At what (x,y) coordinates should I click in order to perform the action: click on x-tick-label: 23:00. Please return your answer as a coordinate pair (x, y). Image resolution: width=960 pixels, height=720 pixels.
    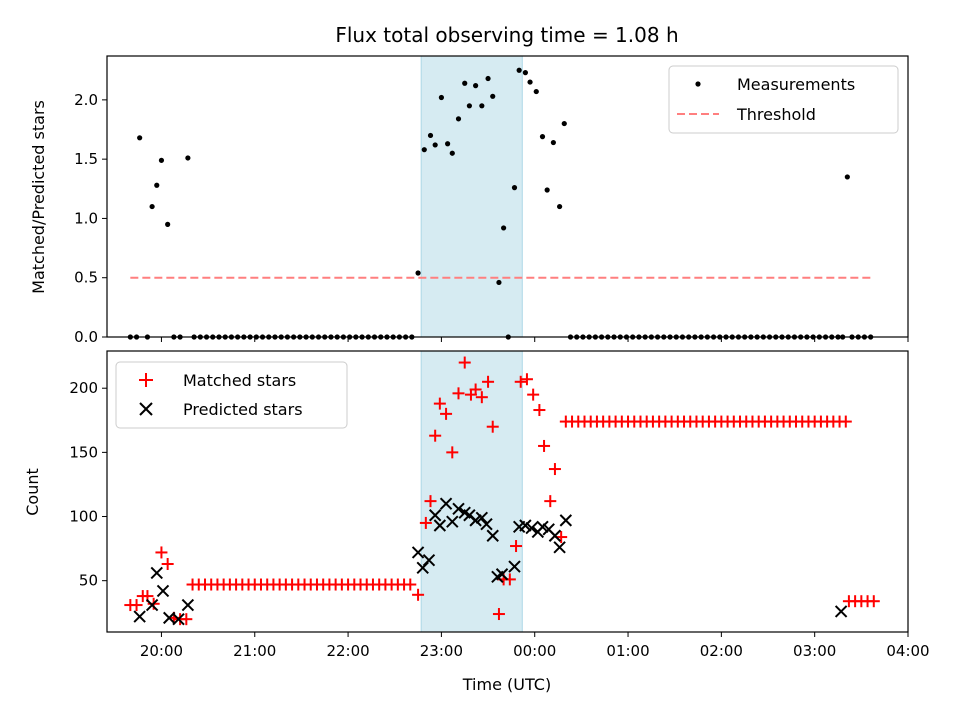
    Looking at the image, I should click on (441, 651).